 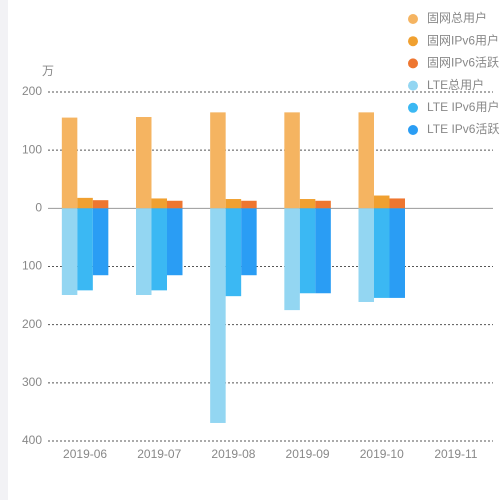 I want to click on x-tick-label: 2019-11, so click(x=455, y=454).